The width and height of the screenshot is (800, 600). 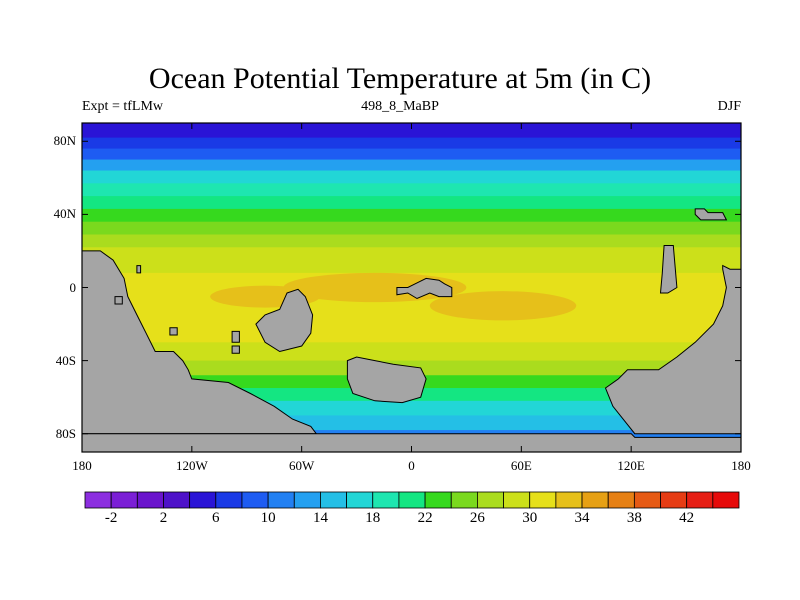 What do you see at coordinates (216, 518) in the screenshot?
I see `colorbar-label: 6` at bounding box center [216, 518].